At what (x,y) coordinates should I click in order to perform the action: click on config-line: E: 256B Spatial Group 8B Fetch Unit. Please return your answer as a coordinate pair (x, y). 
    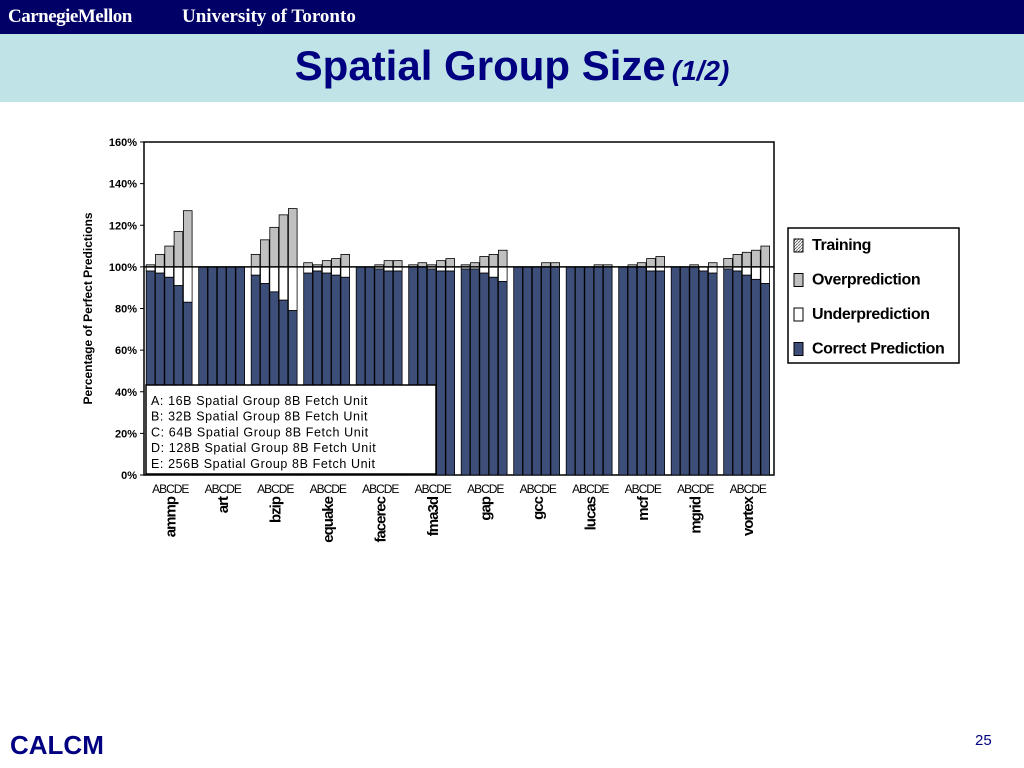
    Looking at the image, I should click on (263, 464).